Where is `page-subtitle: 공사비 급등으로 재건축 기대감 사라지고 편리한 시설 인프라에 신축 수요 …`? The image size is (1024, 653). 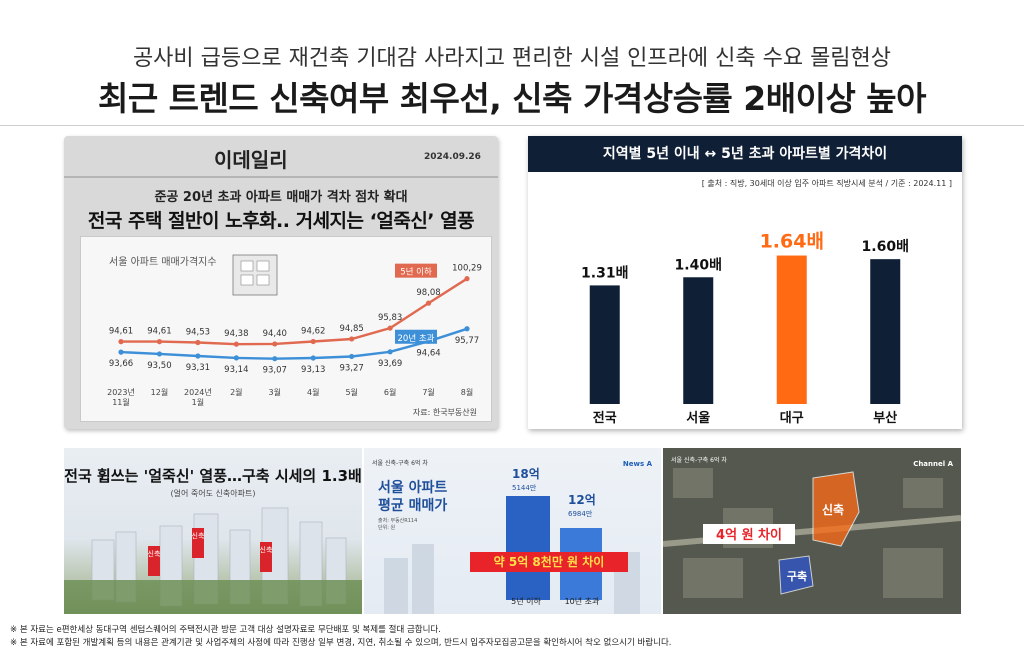 page-subtitle: 공사비 급등으로 재건축 기대감 사라지고 편리한 시설 인프라에 신축 수요 … is located at coordinates (512, 58).